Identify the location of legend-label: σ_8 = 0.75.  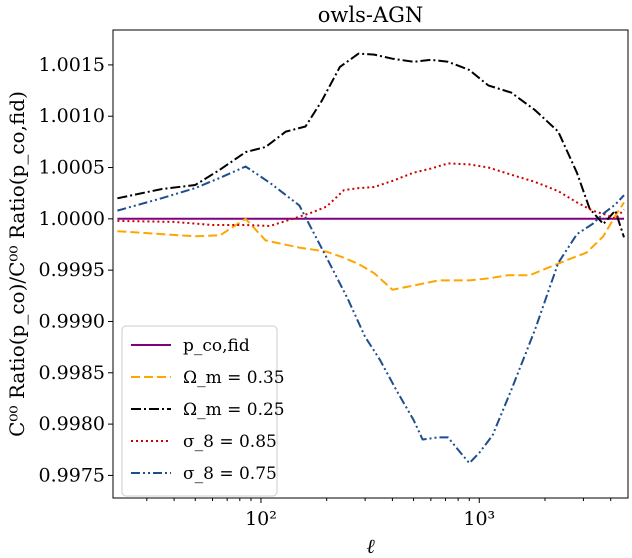
(230, 474).